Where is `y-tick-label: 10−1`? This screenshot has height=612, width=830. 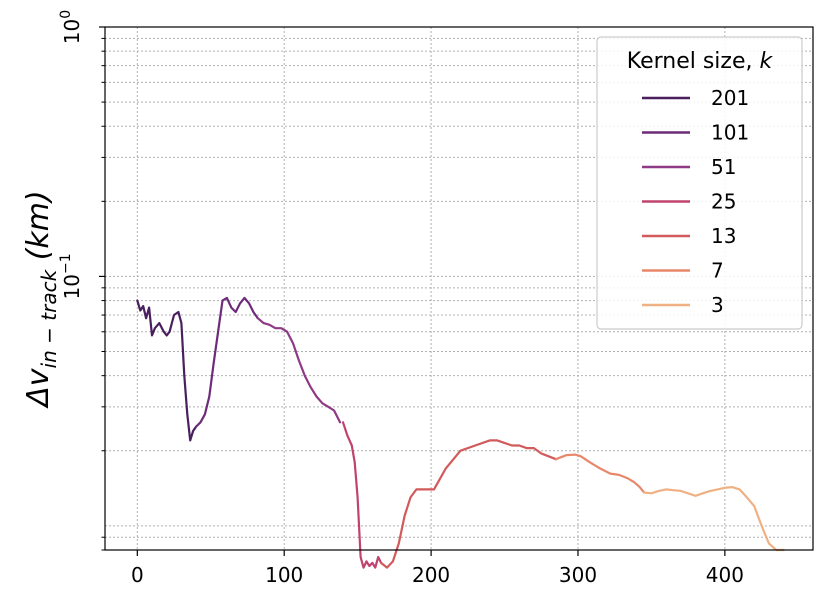 y-tick-label: 10−1 is located at coordinates (71, 276).